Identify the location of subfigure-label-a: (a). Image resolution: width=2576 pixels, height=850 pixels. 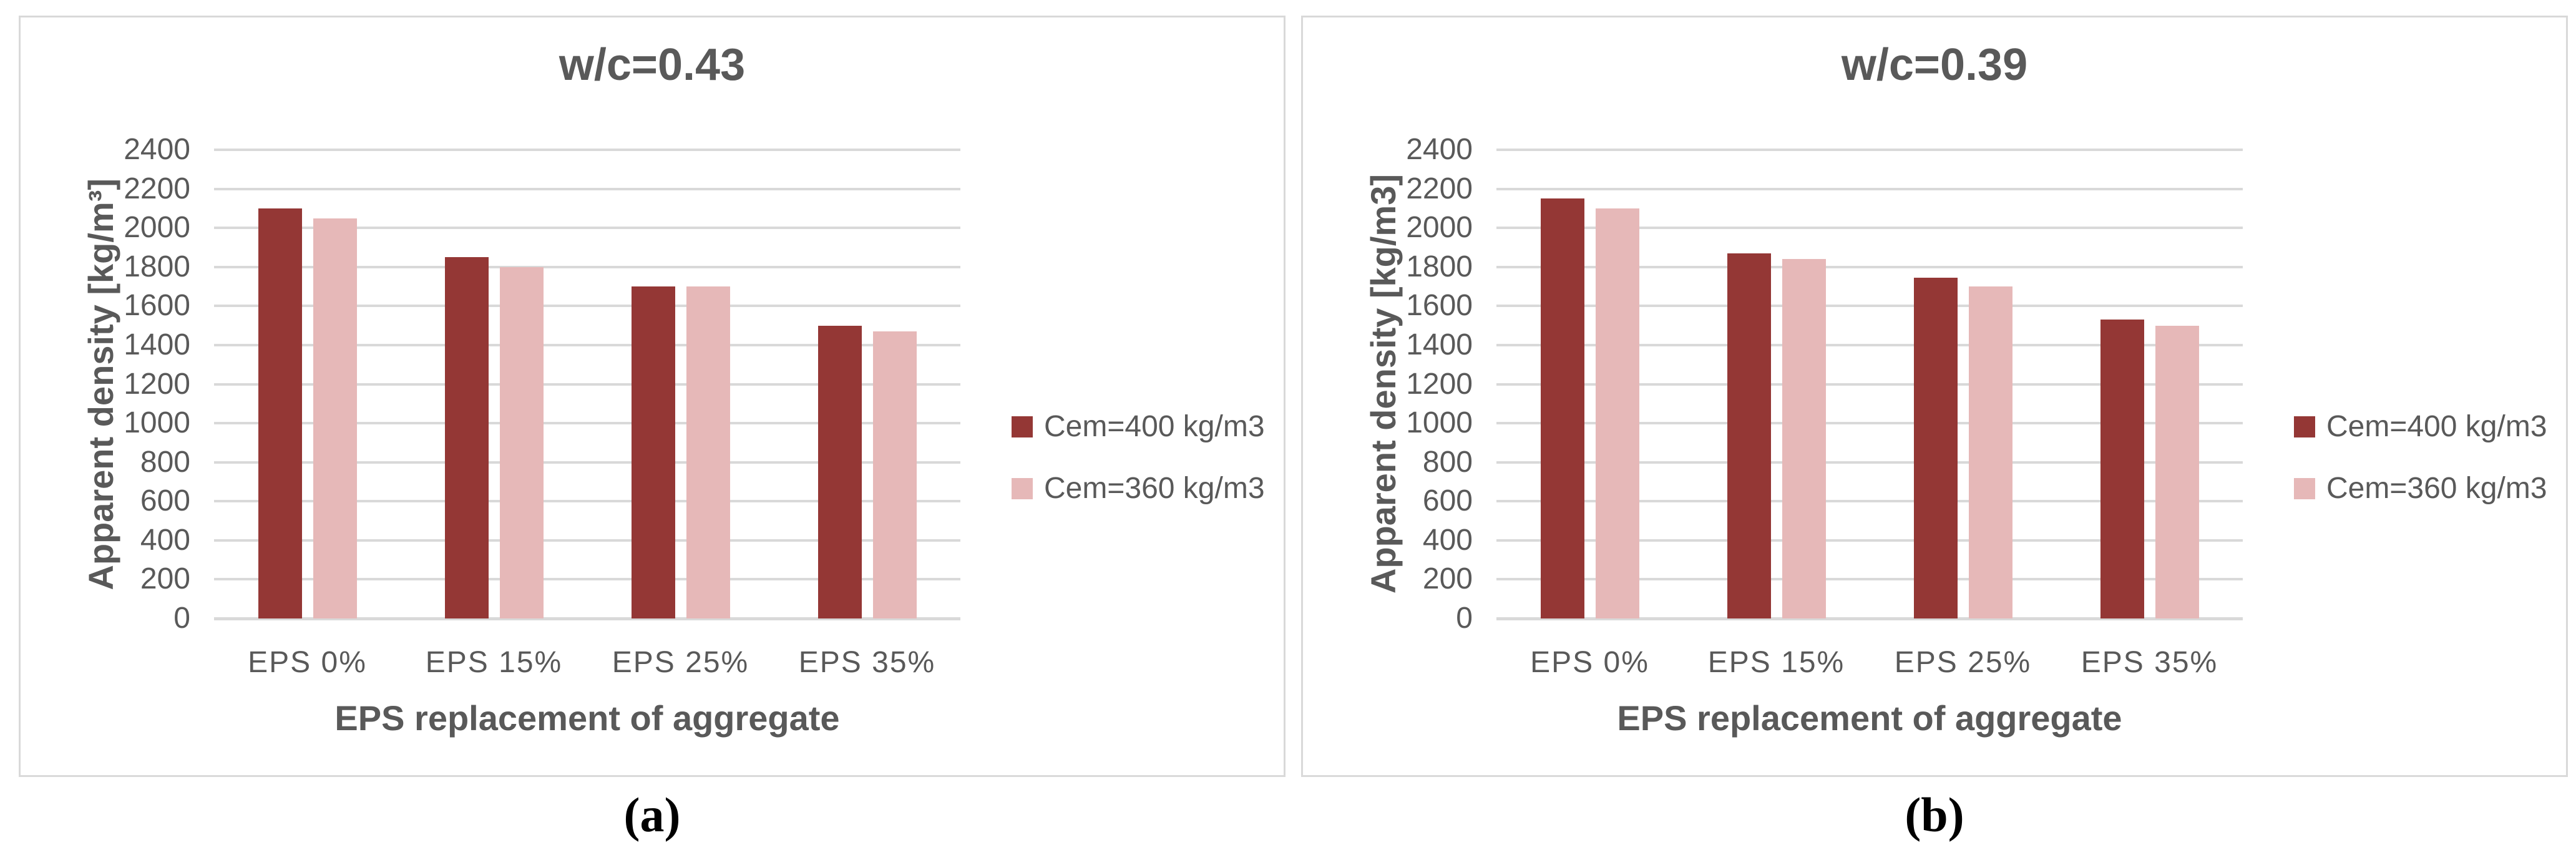
(652, 815).